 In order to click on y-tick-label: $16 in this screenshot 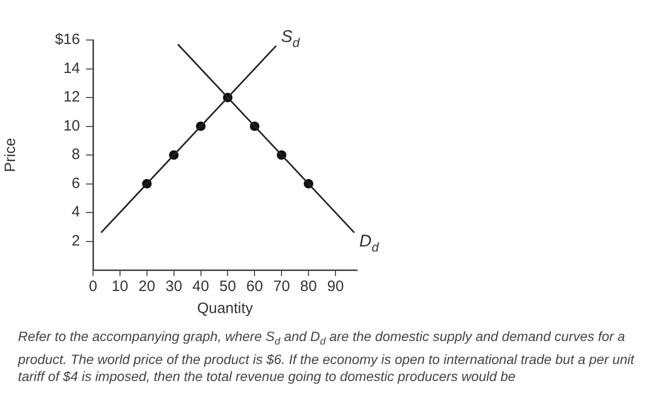, I will do `click(67, 39)`.